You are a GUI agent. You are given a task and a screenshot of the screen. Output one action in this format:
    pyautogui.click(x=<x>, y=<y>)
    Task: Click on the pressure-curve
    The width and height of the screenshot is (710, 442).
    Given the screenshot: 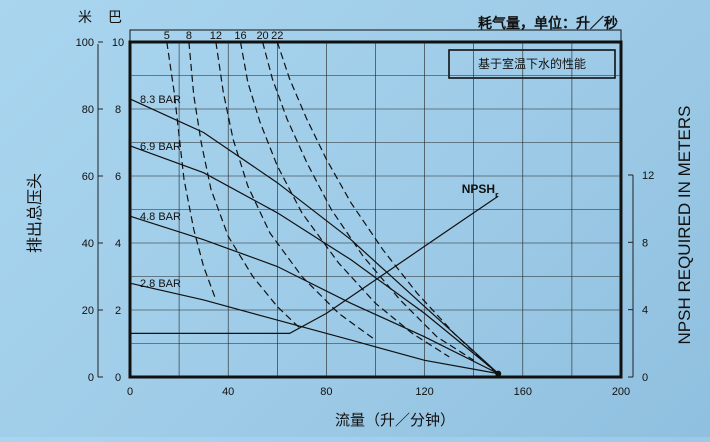 What is the action you would take?
    pyautogui.click(x=314, y=328)
    